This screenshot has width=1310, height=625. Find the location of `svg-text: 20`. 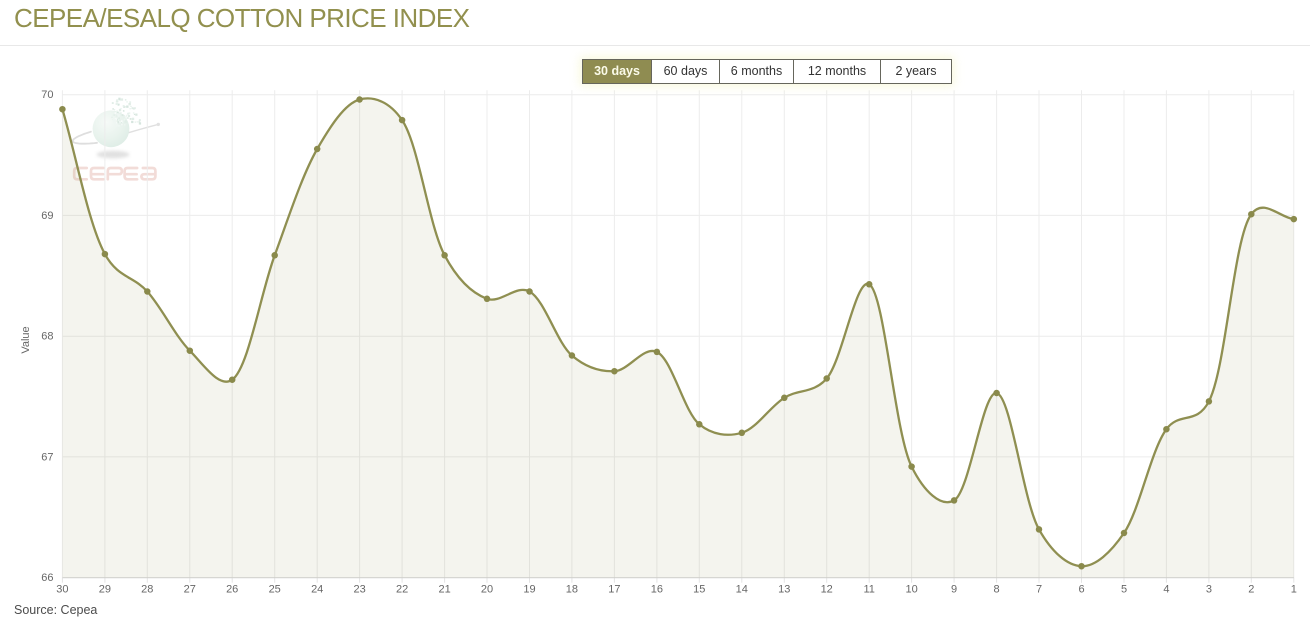

svg-text: 20 is located at coordinates (487, 590).